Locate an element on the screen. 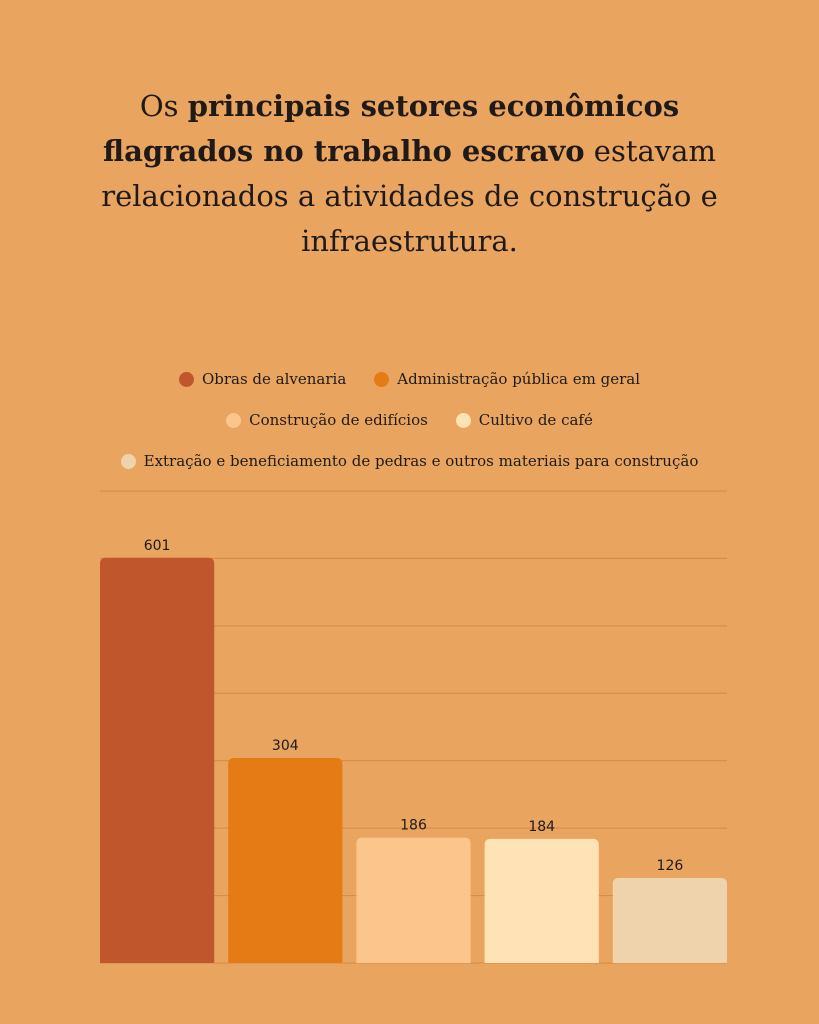 The image size is (819, 1024). legend-label: Obras de alvenaria is located at coordinates (274, 379).